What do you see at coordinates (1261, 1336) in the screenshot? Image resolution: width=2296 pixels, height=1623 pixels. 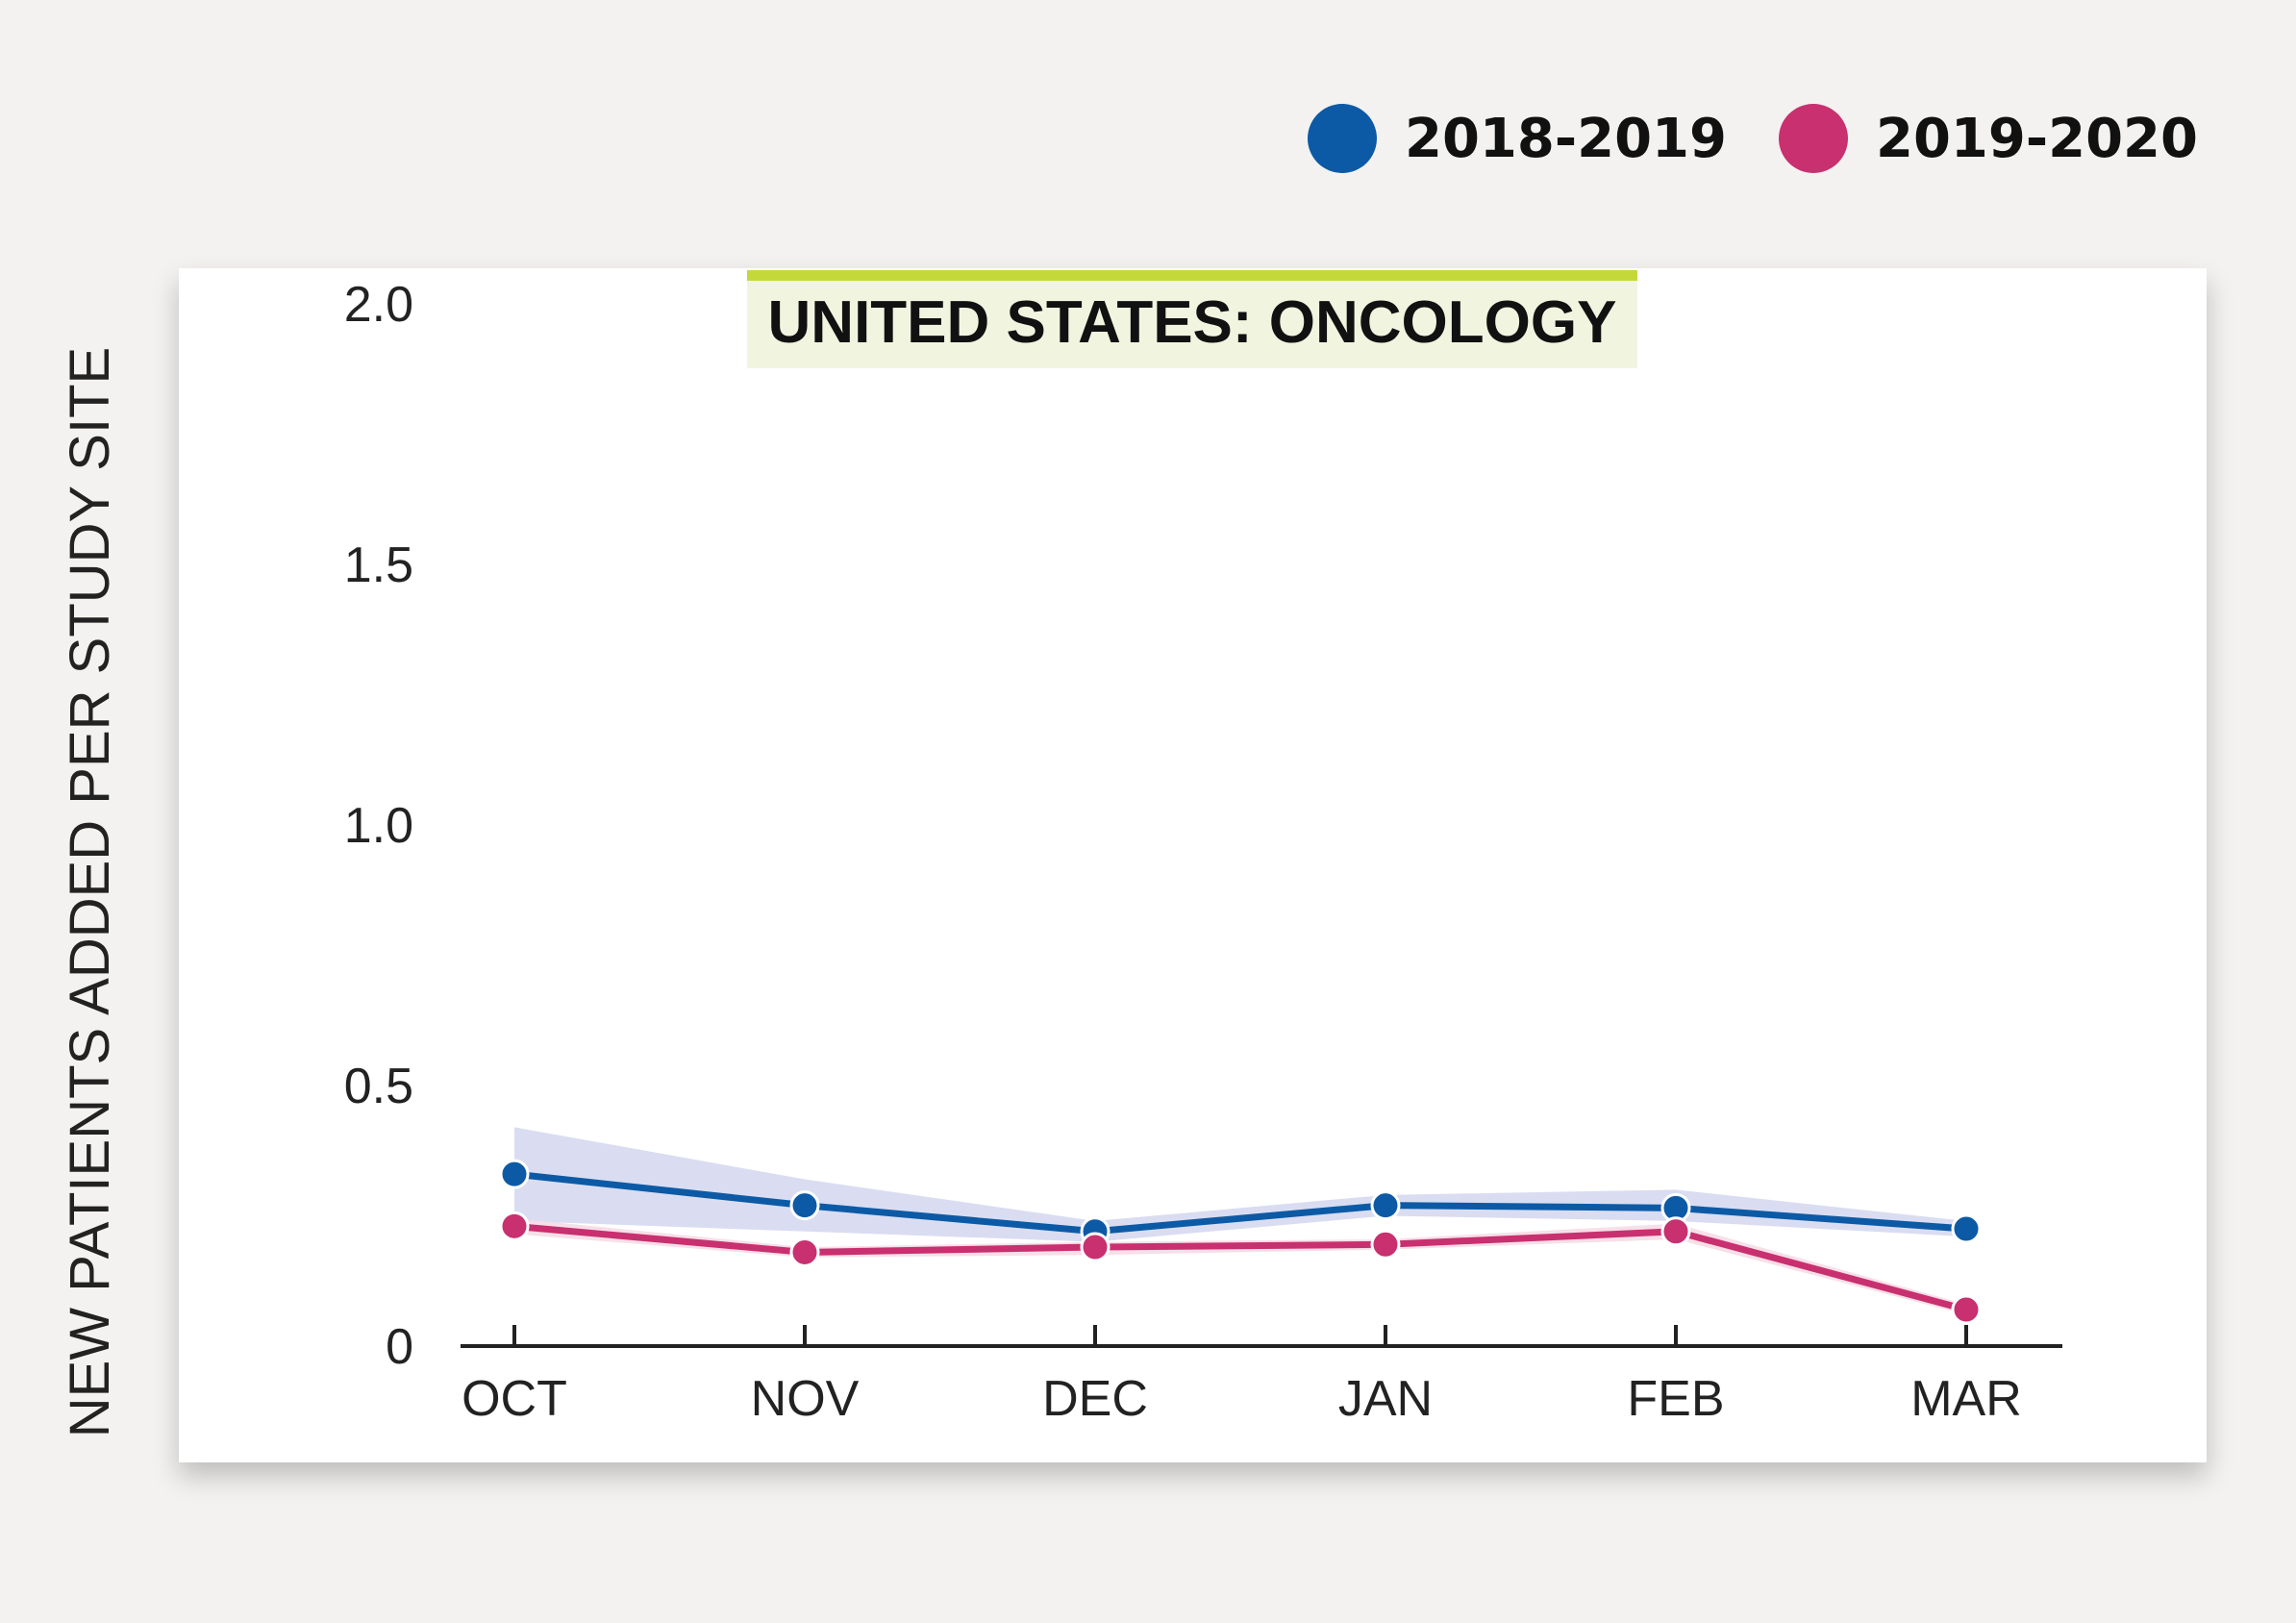 I see `axes` at bounding box center [1261, 1336].